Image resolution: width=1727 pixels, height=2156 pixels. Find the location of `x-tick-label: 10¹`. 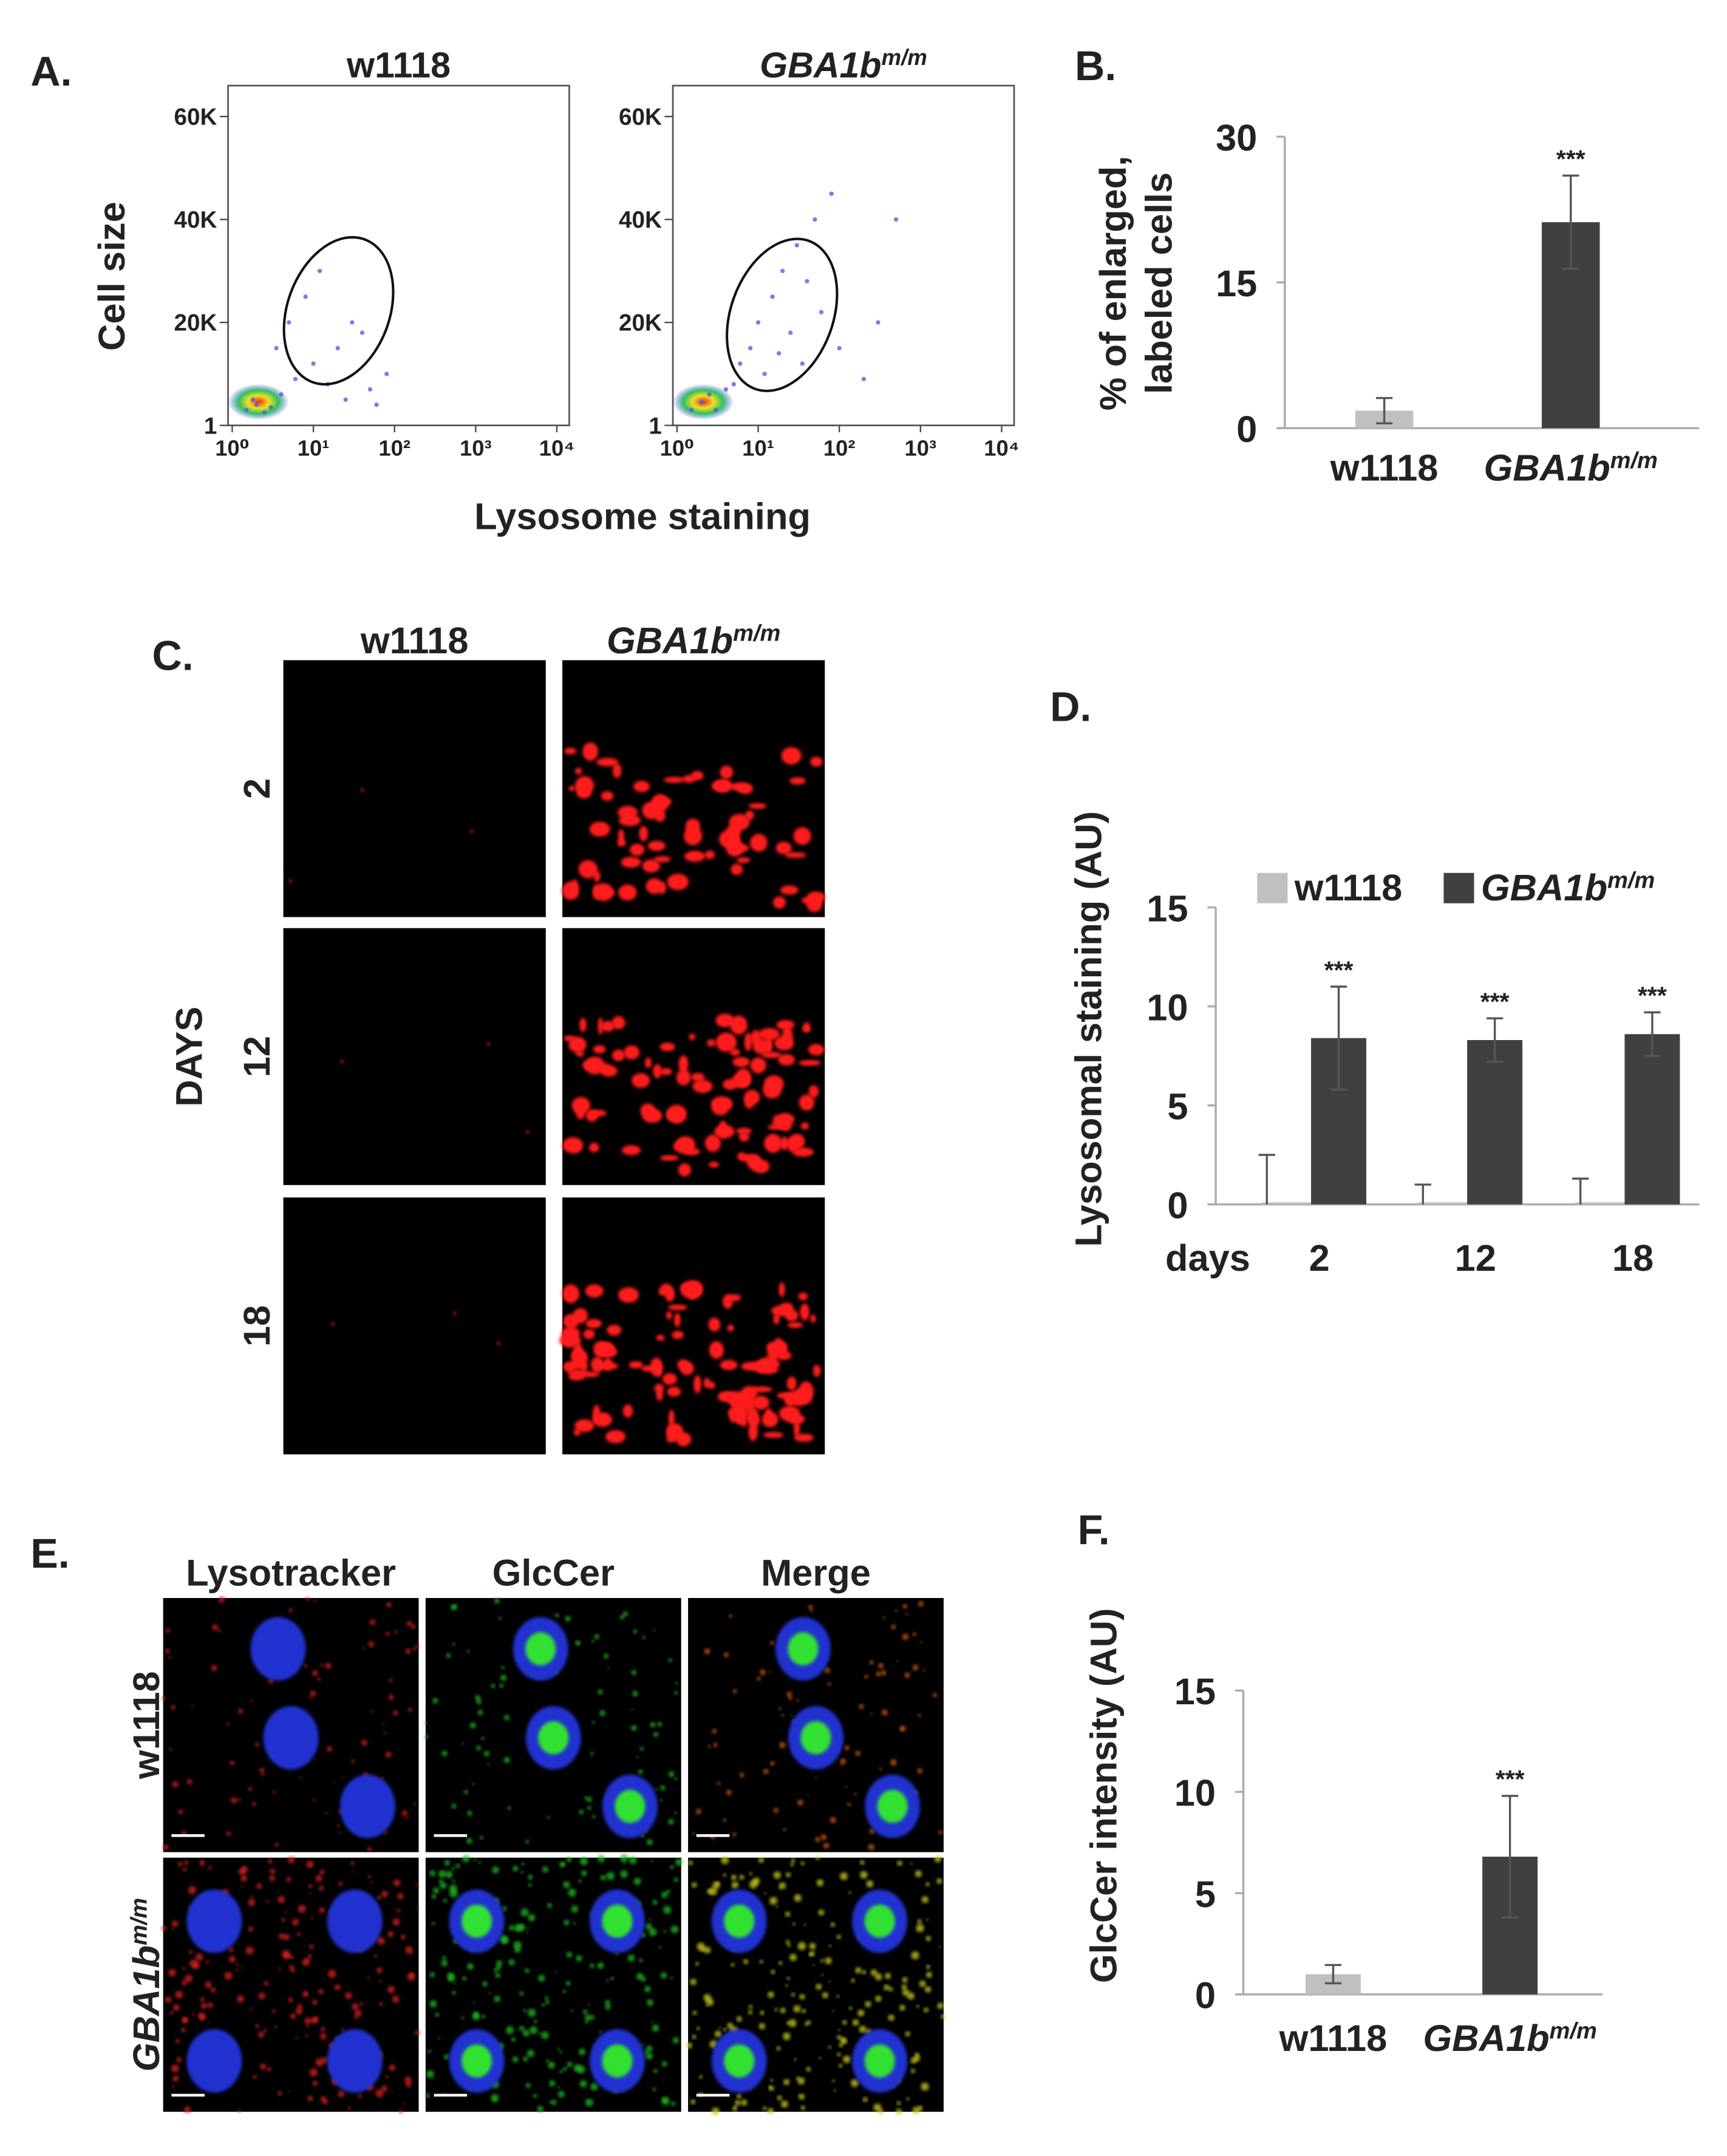

x-tick-label: 10¹ is located at coordinates (314, 449).